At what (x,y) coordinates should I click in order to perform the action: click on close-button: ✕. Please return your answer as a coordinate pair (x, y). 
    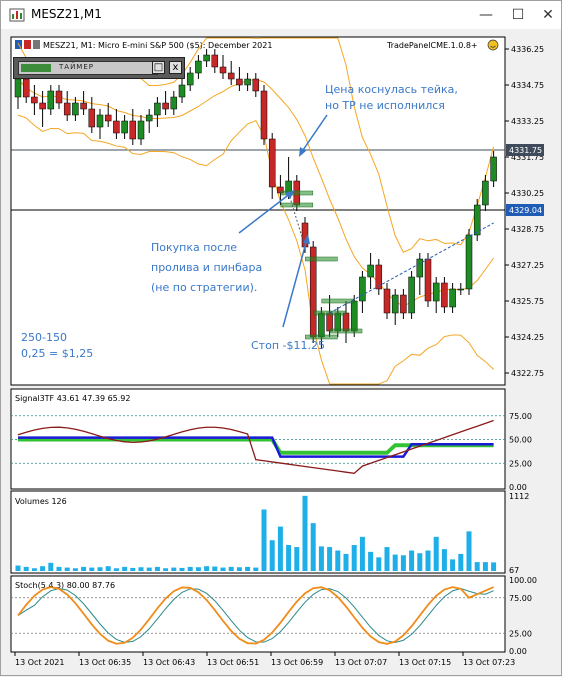
    Looking at the image, I should click on (548, 15).